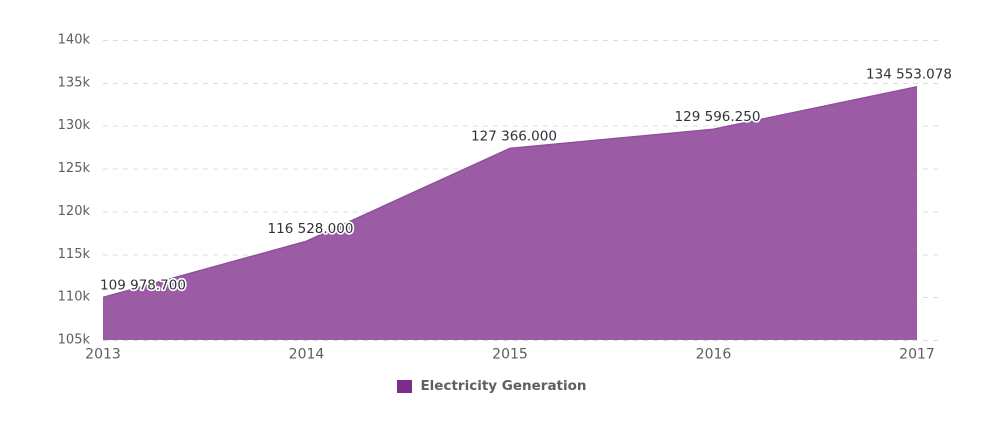 This screenshot has height=423, width=984. I want to click on x-axis-tick-label: 2014, so click(307, 355).